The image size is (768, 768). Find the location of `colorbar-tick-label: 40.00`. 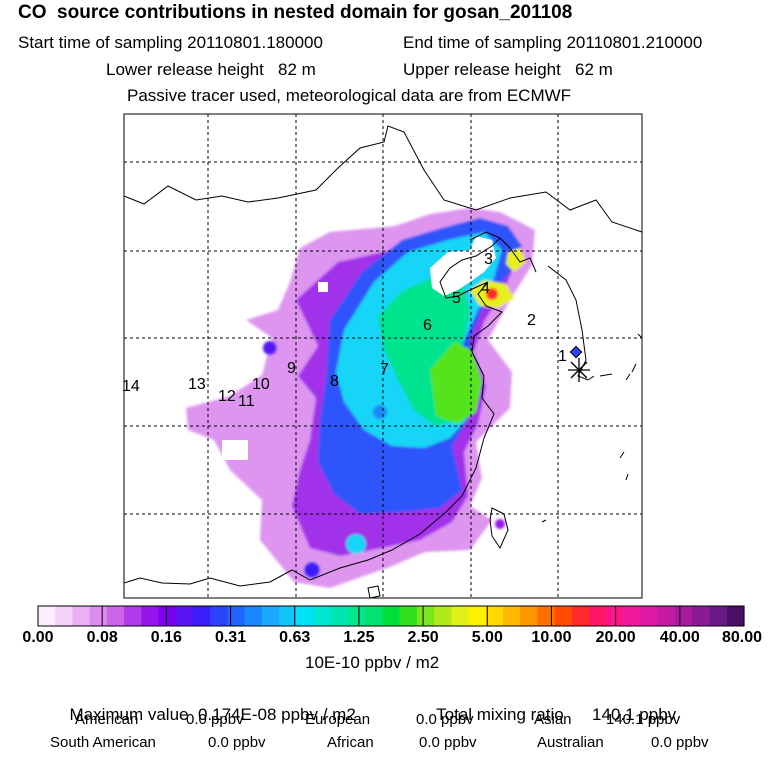

colorbar-tick-label: 40.00 is located at coordinates (679, 637).